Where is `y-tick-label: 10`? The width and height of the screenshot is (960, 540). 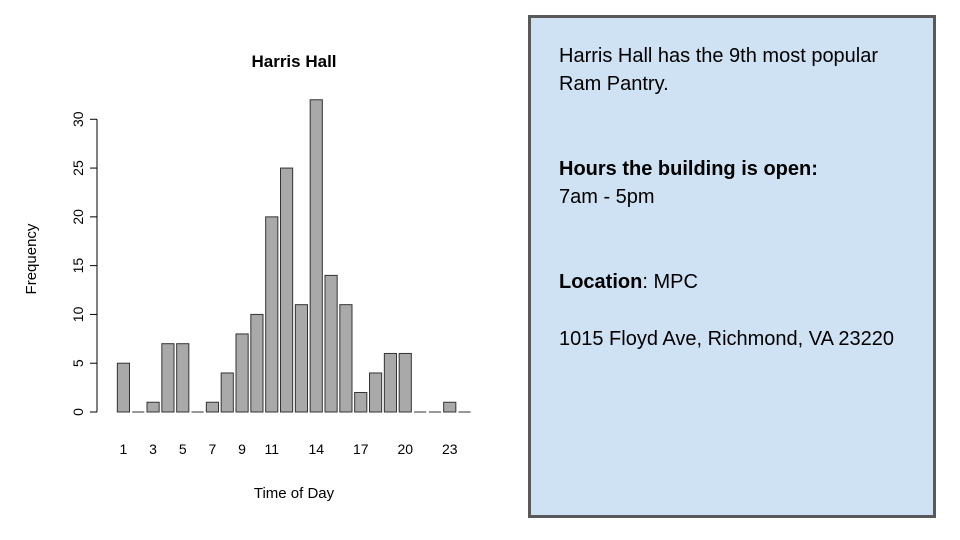
y-tick-label: 10 is located at coordinates (78, 314).